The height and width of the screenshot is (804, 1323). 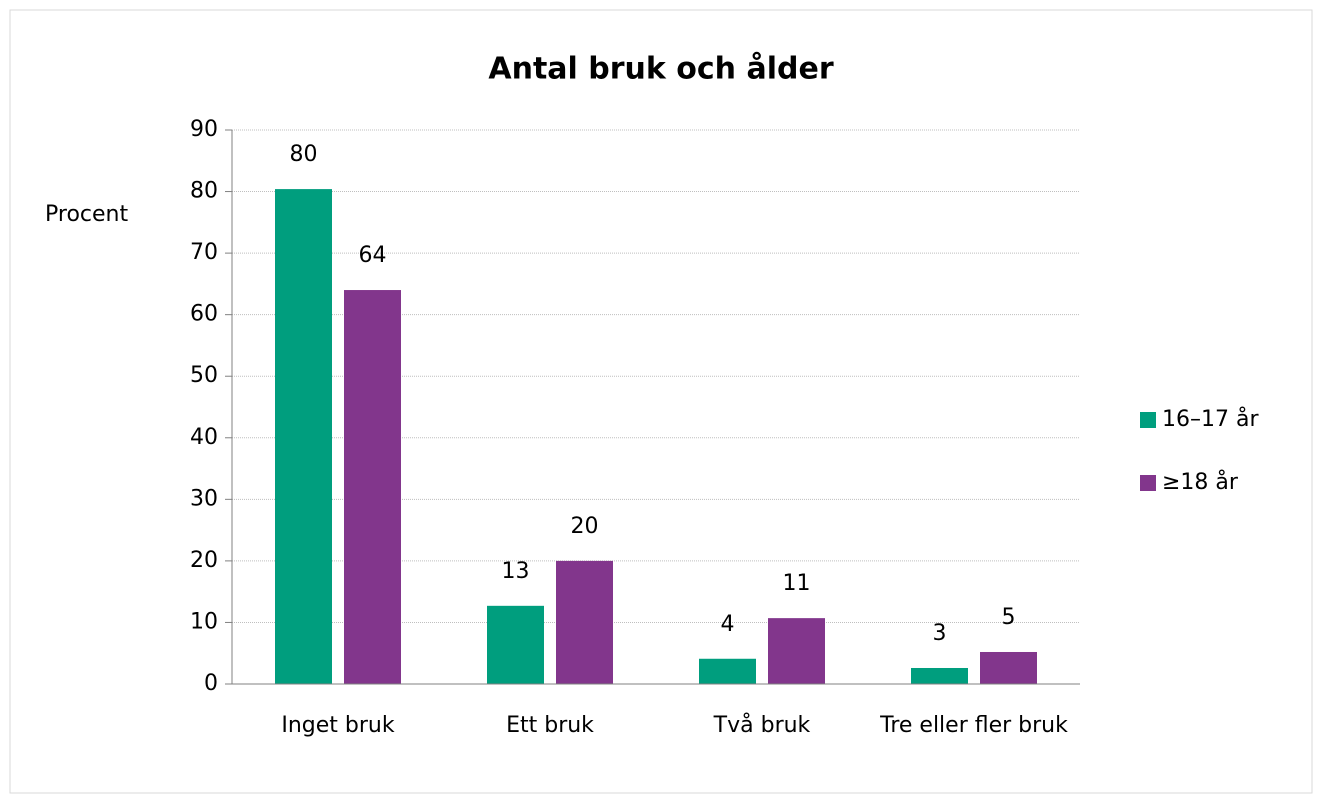 What do you see at coordinates (797, 583) in the screenshot?
I see `data-label: 11` at bounding box center [797, 583].